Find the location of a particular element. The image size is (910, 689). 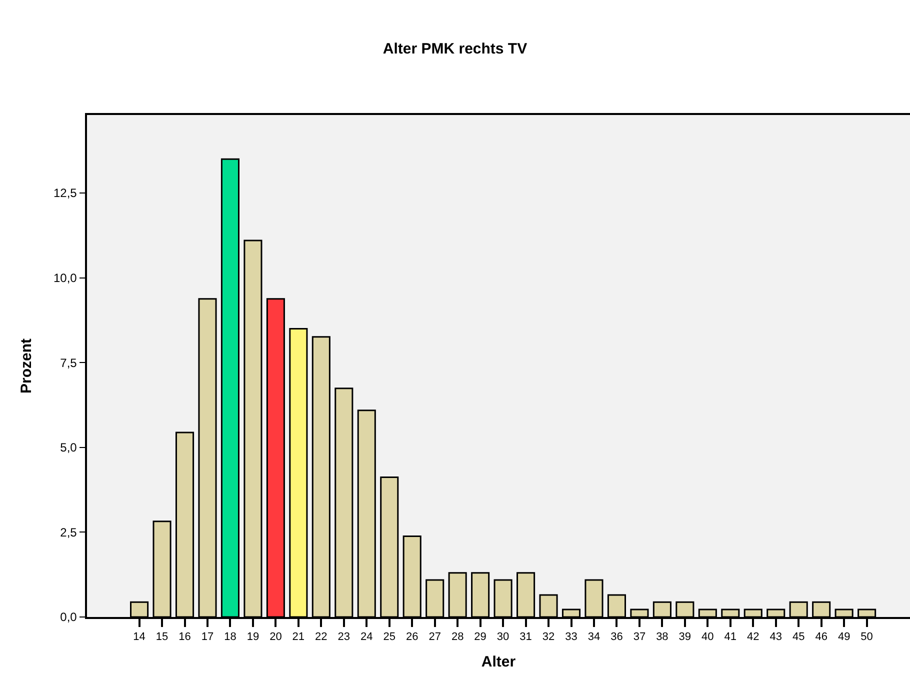

y-tick-label: 5,0 is located at coordinates (69, 447).